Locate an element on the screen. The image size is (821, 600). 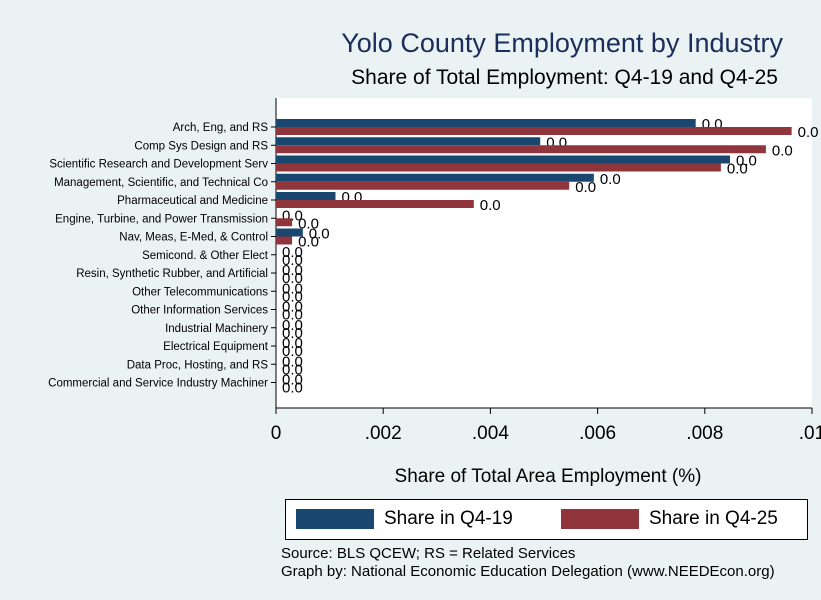
category-label: Comp Sys Design and RS is located at coordinates (201, 146).